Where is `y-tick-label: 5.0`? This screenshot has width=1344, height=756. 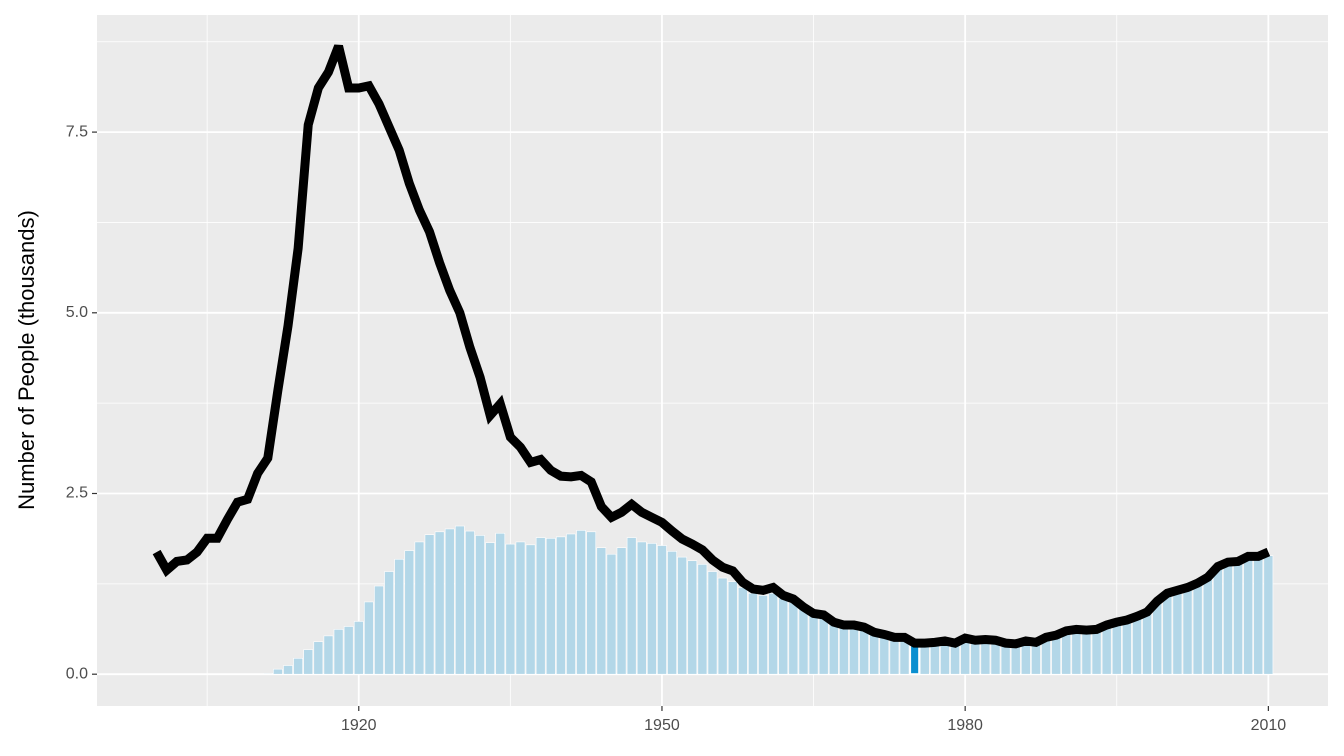
y-tick-label: 5.0 is located at coordinates (77, 312).